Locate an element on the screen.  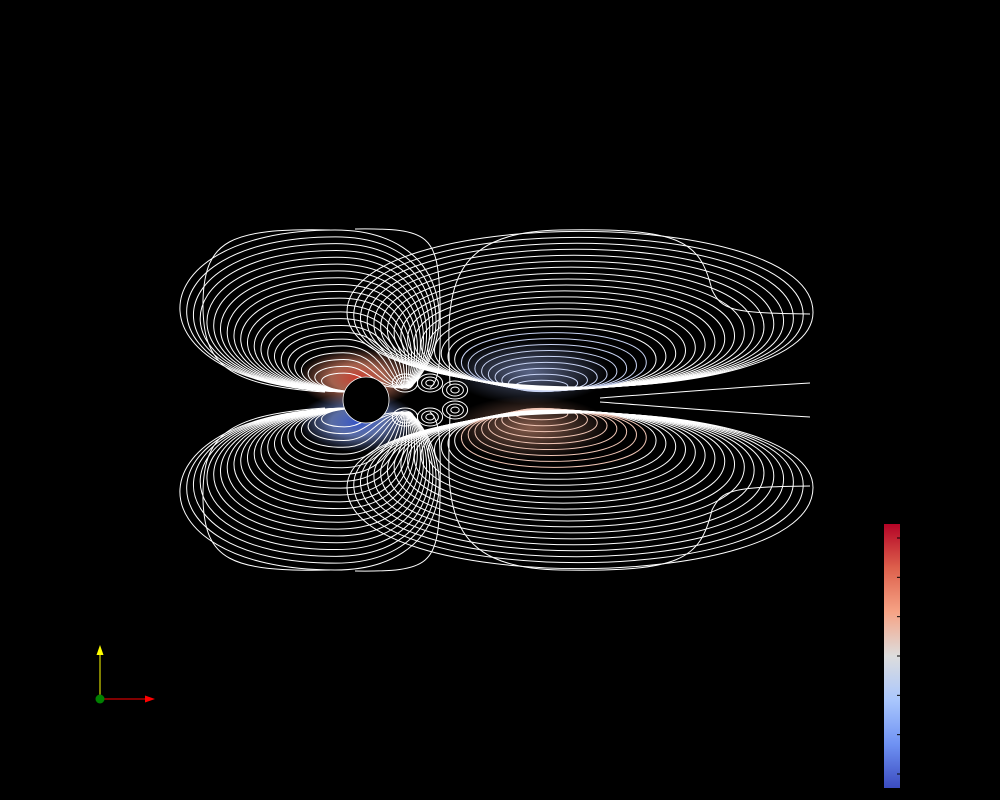
orientation-axes is located at coordinates (125, 674).